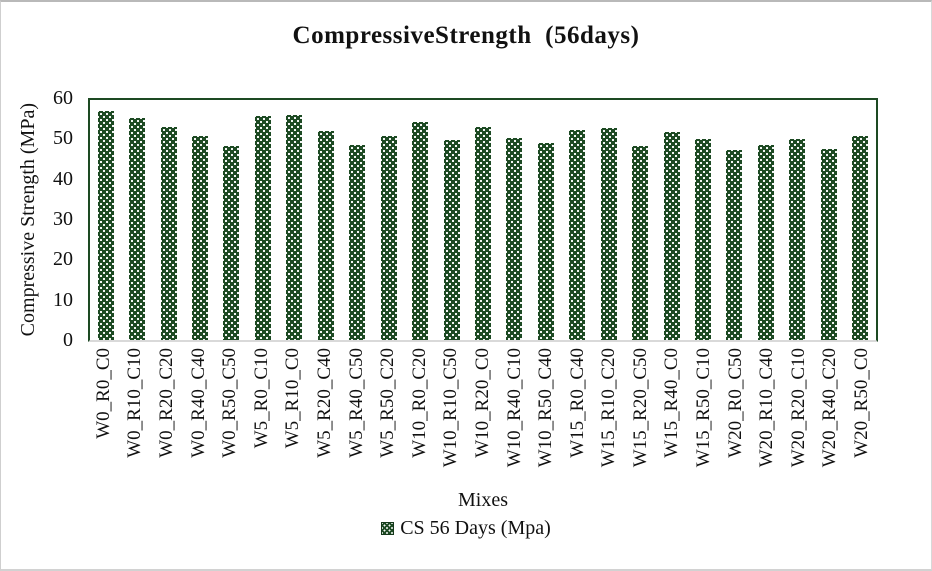 This screenshot has height=571, width=932. Describe the element at coordinates (105, 225) in the screenshot. I see `bar-W0_R0_C0` at that location.